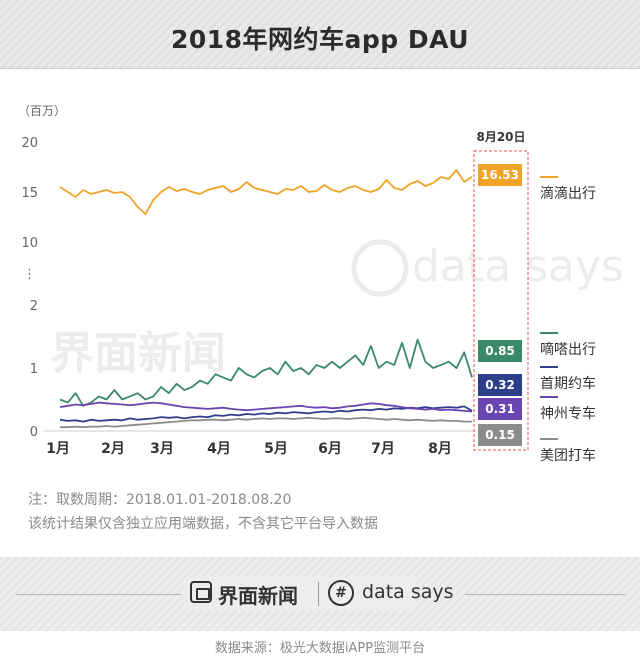 This screenshot has height=667, width=640. I want to click on brand-name-cn: 界面新闻, so click(258, 596).